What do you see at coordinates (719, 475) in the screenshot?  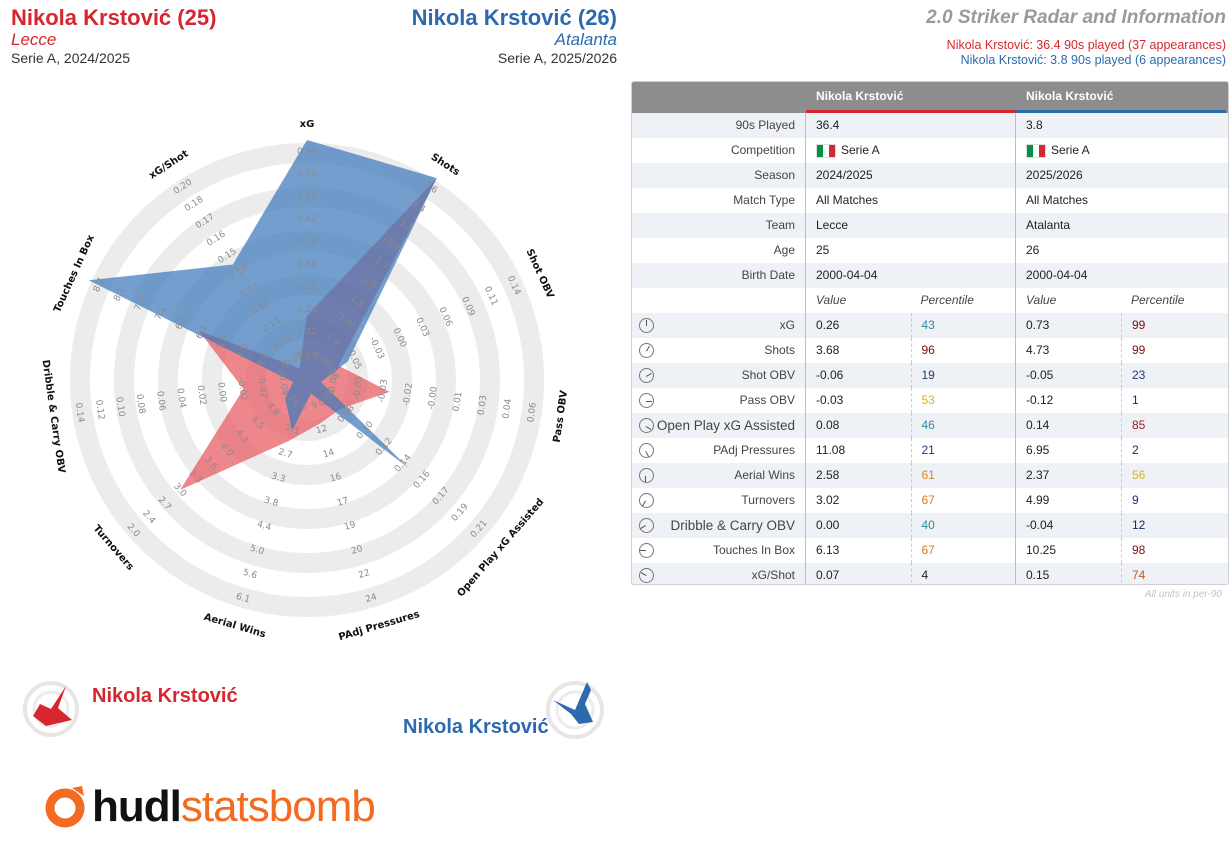 I see `stat-label: Aerial Wins` at bounding box center [719, 475].